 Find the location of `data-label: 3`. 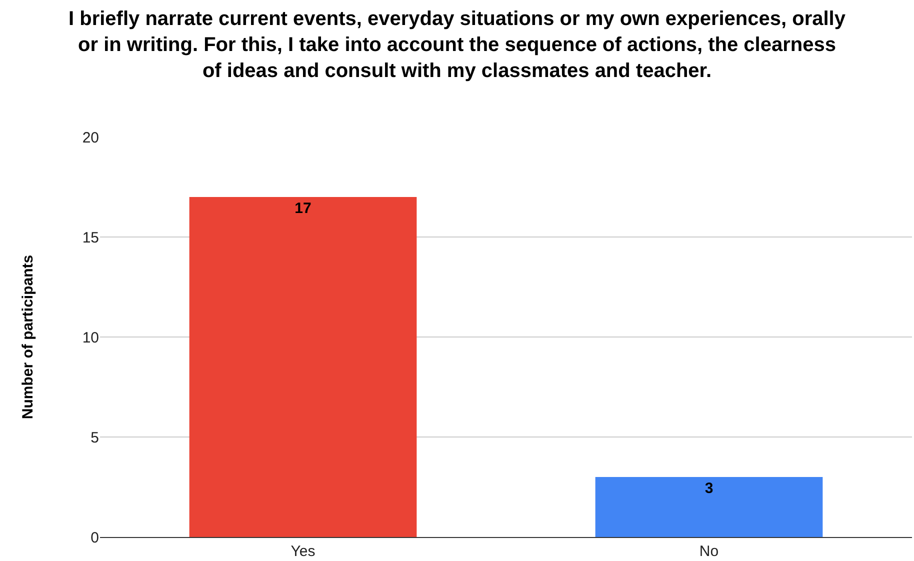

data-label: 3 is located at coordinates (709, 488).